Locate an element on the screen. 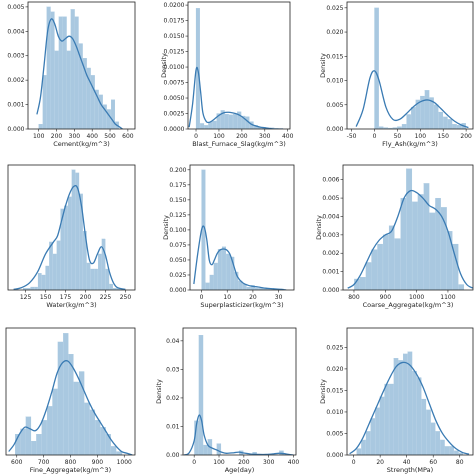 Image resolution: width=474 pixels, height=474 pixels. y-tick-label: 0.002 is located at coordinates (15, 80).